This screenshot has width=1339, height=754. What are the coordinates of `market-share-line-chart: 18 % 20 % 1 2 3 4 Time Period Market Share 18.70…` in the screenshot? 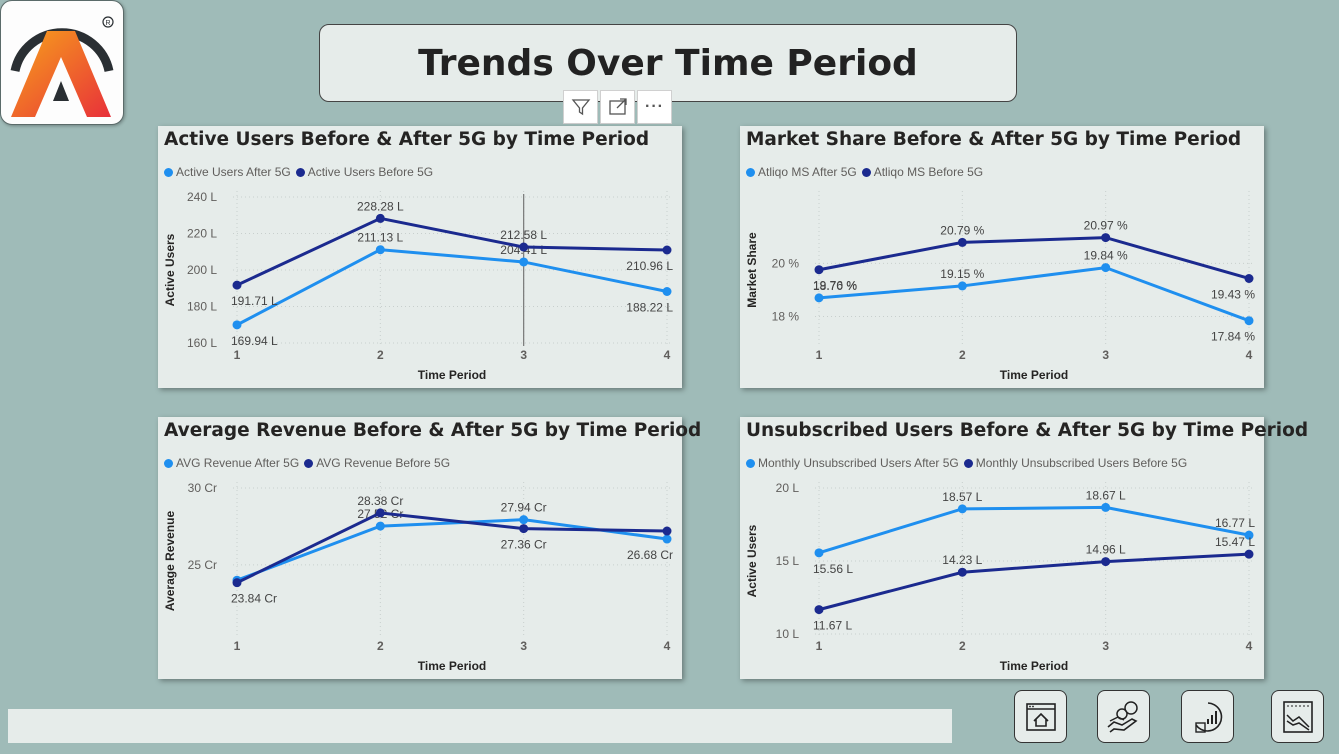 It's located at (1000, 286).